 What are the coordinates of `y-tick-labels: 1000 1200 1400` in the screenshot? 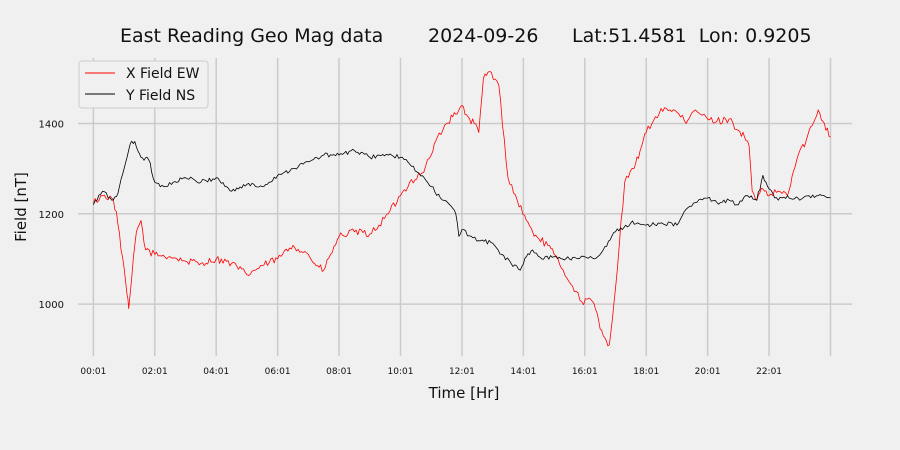 It's located at (51, 215).